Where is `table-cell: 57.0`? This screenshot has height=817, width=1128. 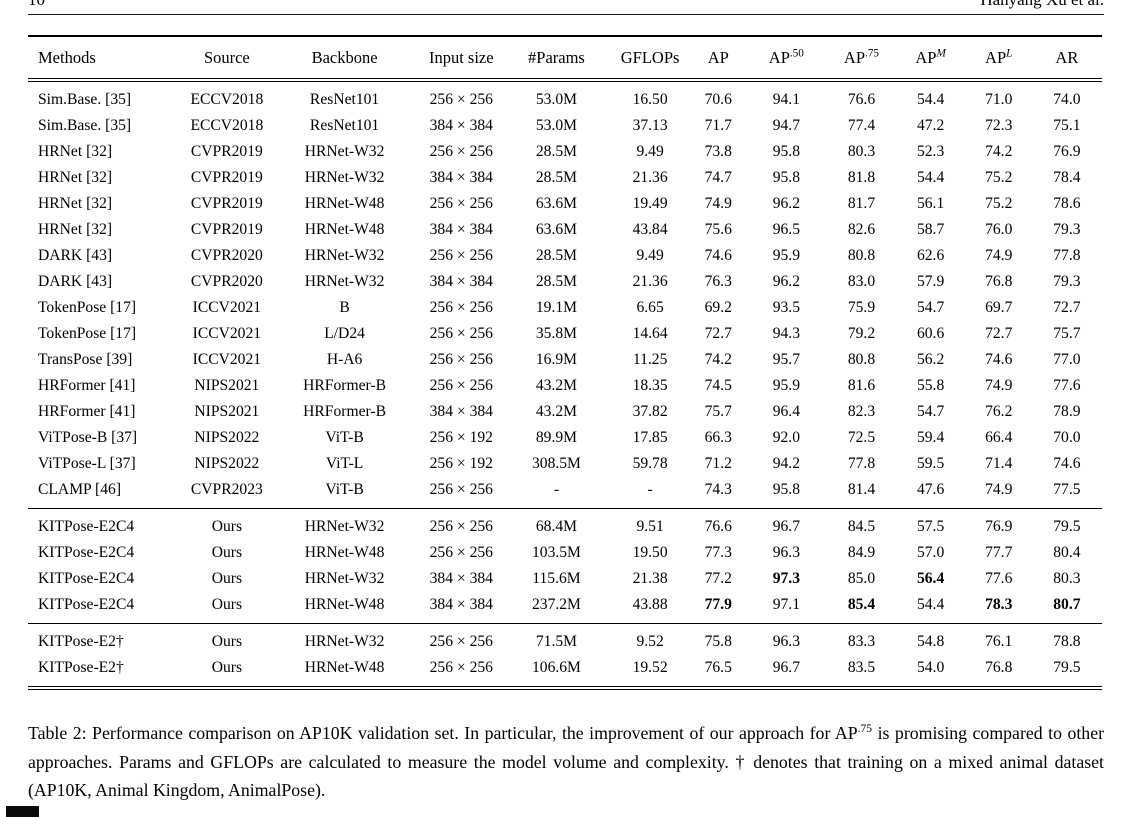 table-cell: 57.0 is located at coordinates (930, 552).